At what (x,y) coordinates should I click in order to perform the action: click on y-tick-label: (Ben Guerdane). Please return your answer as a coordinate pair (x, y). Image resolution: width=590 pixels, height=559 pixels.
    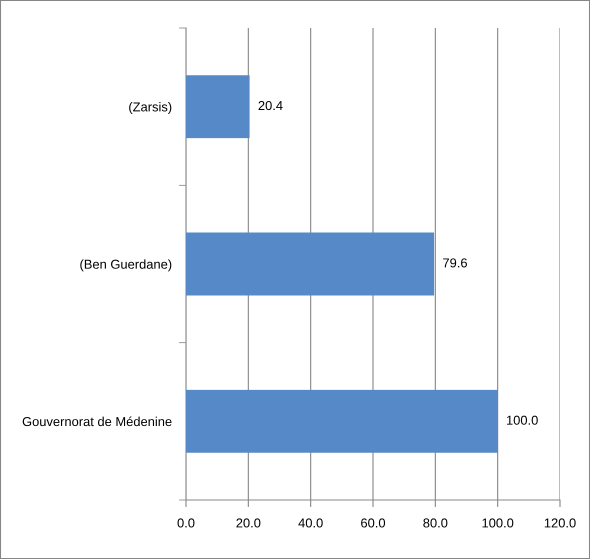
    Looking at the image, I should click on (126, 265).